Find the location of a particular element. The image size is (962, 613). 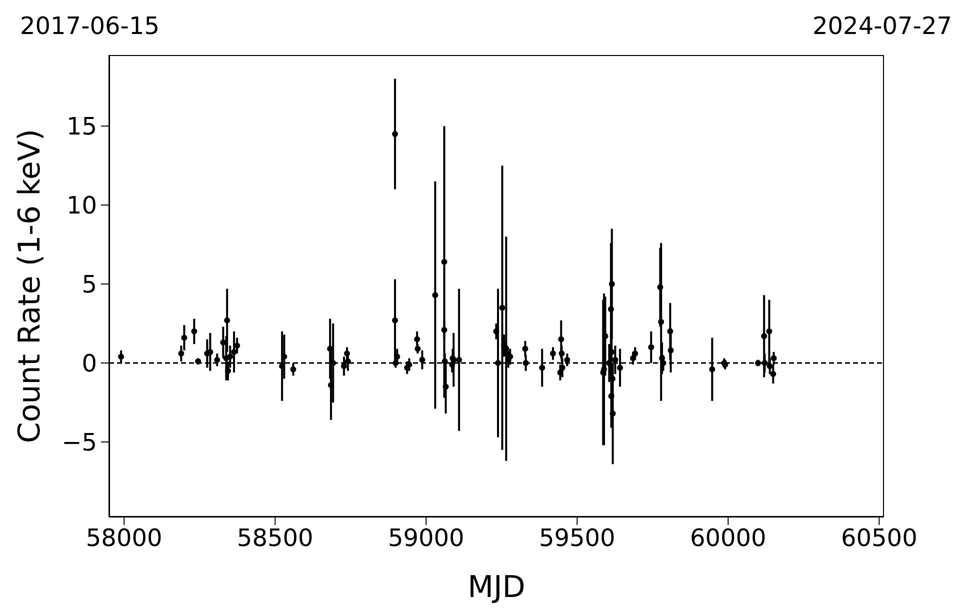

x-tick-label: 60000 is located at coordinates (728, 538).